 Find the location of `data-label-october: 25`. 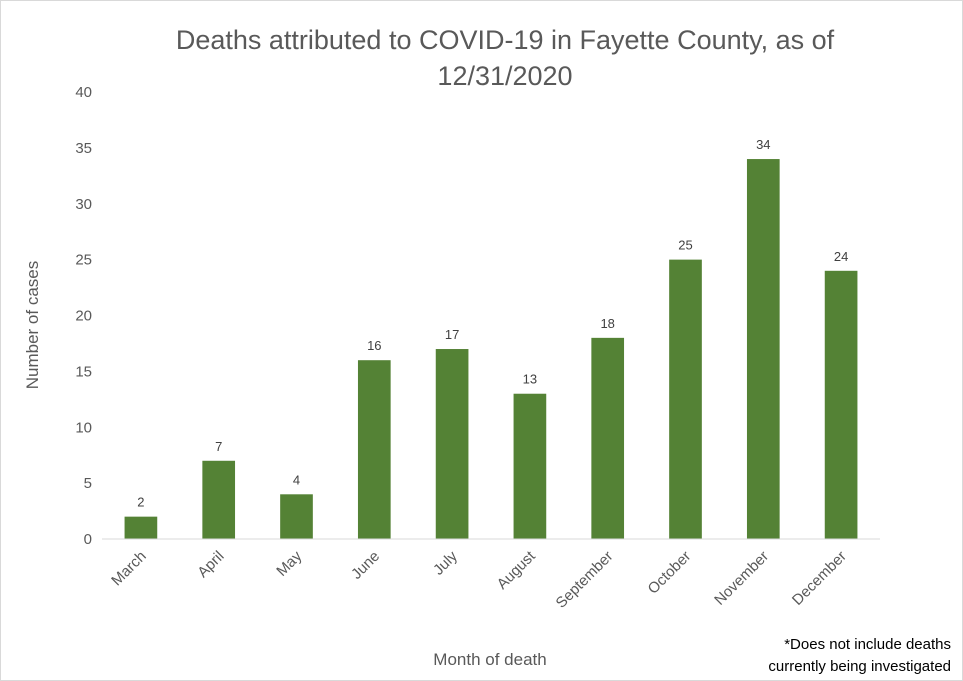

data-label-october: 25 is located at coordinates (685, 245).